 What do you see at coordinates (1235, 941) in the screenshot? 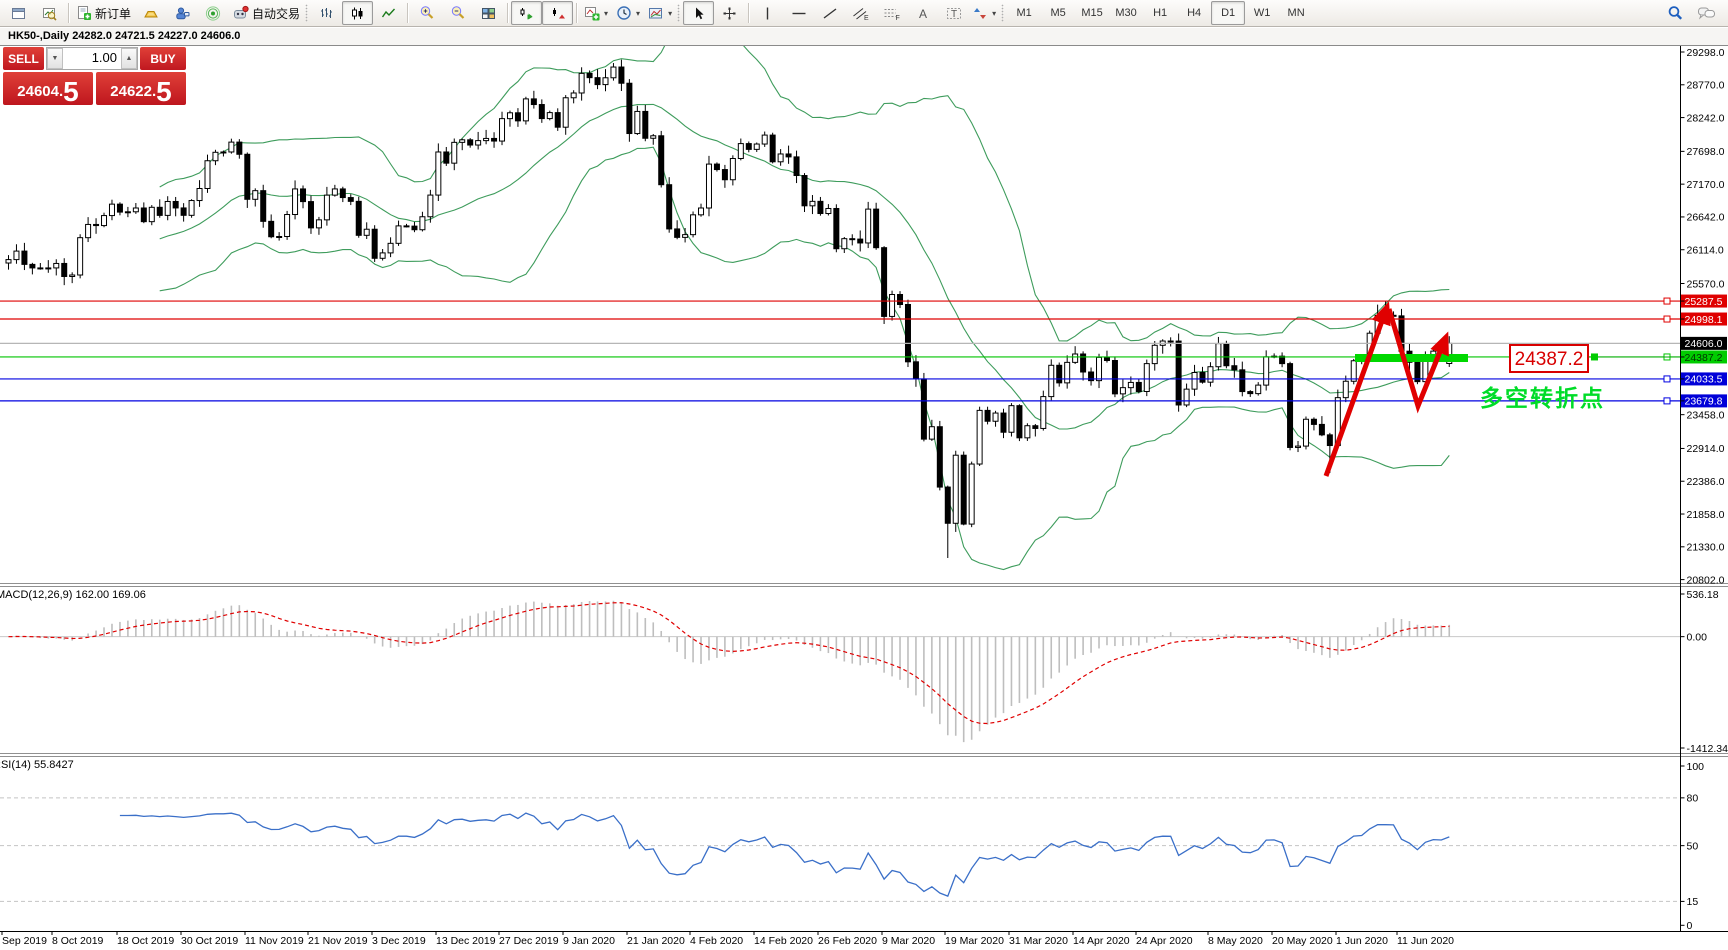
I see `time-tick-label: 8 May 2020` at bounding box center [1235, 941].